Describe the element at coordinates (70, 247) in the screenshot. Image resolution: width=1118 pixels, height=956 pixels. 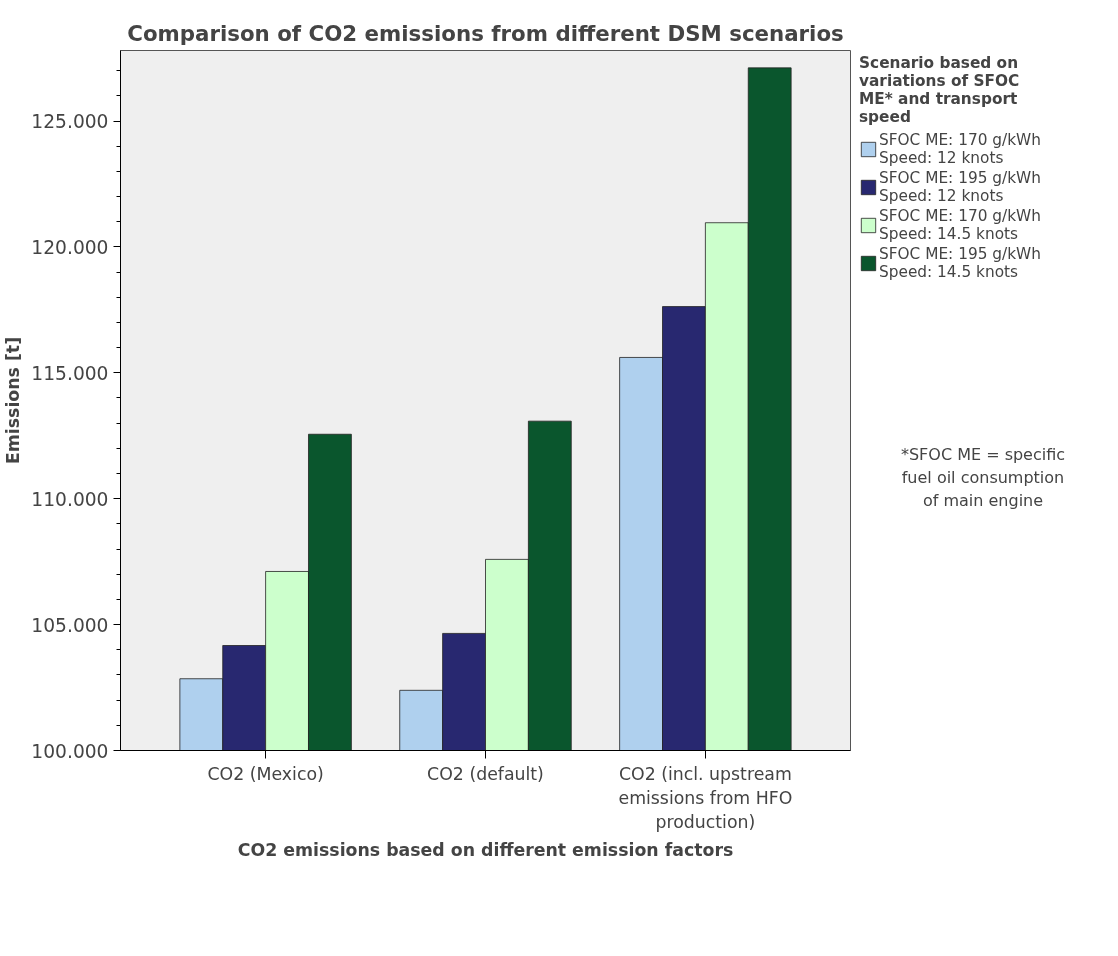
I see `y-tick-label: 120.000` at that location.